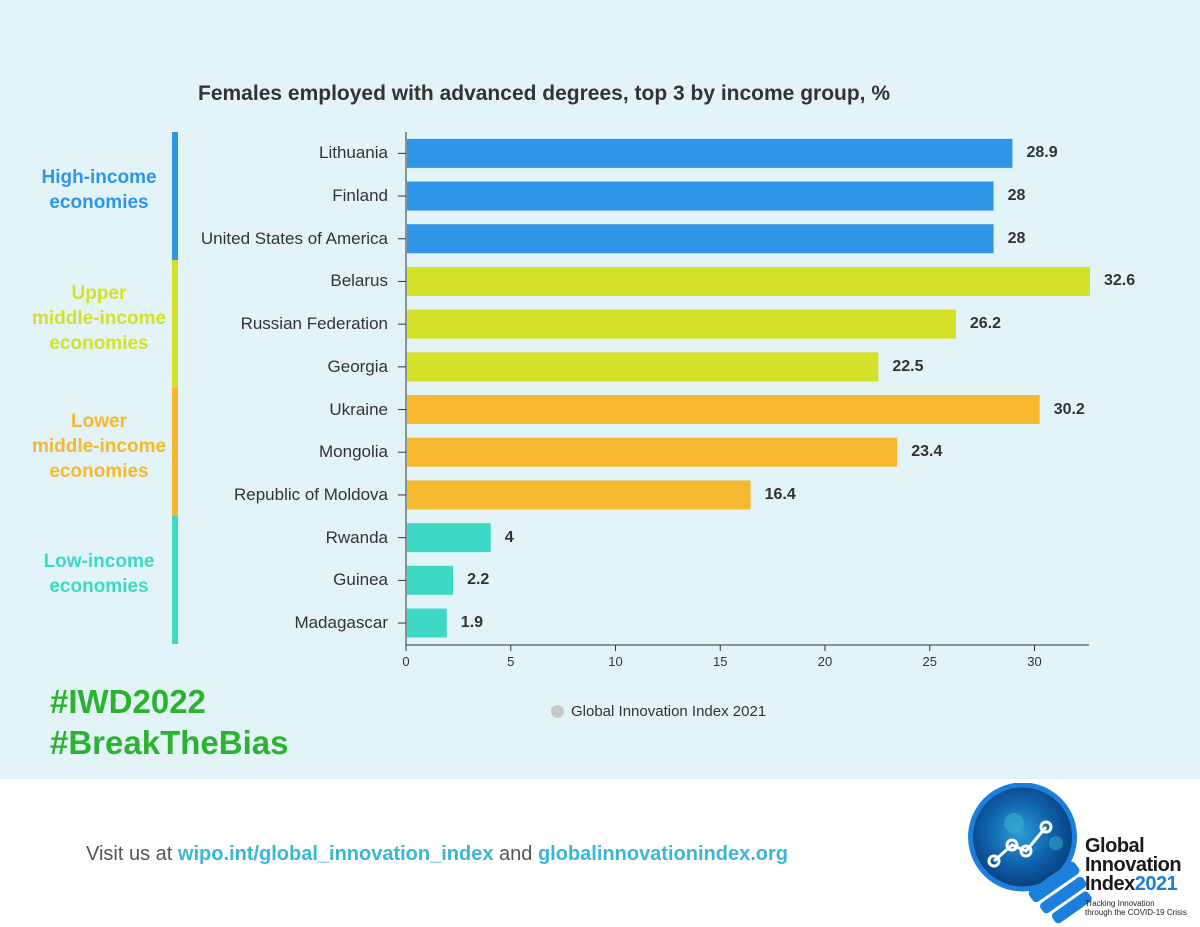 The height and width of the screenshot is (927, 1200). What do you see at coordinates (358, 409) in the screenshot?
I see `category-label: Ukraine` at bounding box center [358, 409].